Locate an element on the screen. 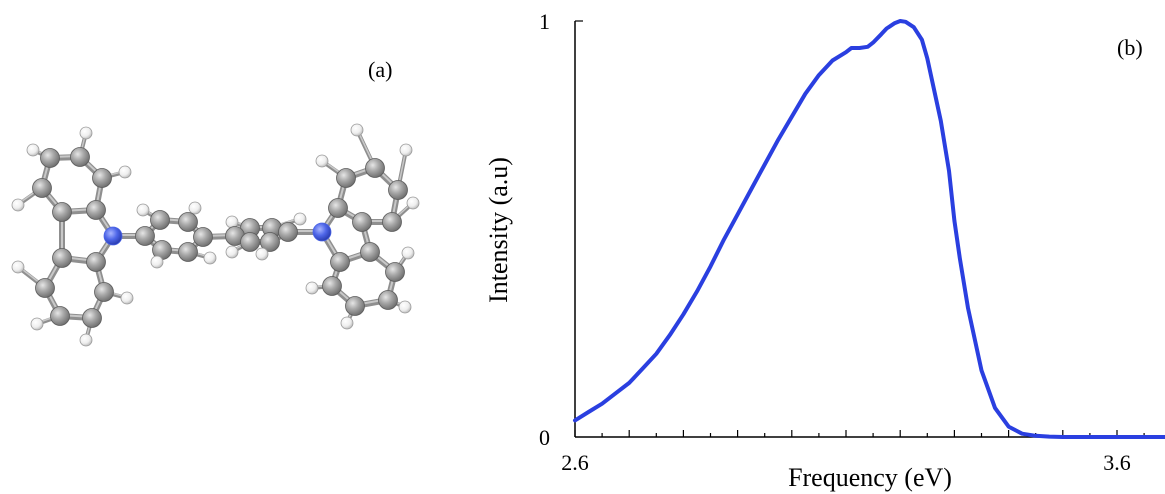 The width and height of the screenshot is (1165, 494). panel-b-label: (b) is located at coordinates (1130, 47).